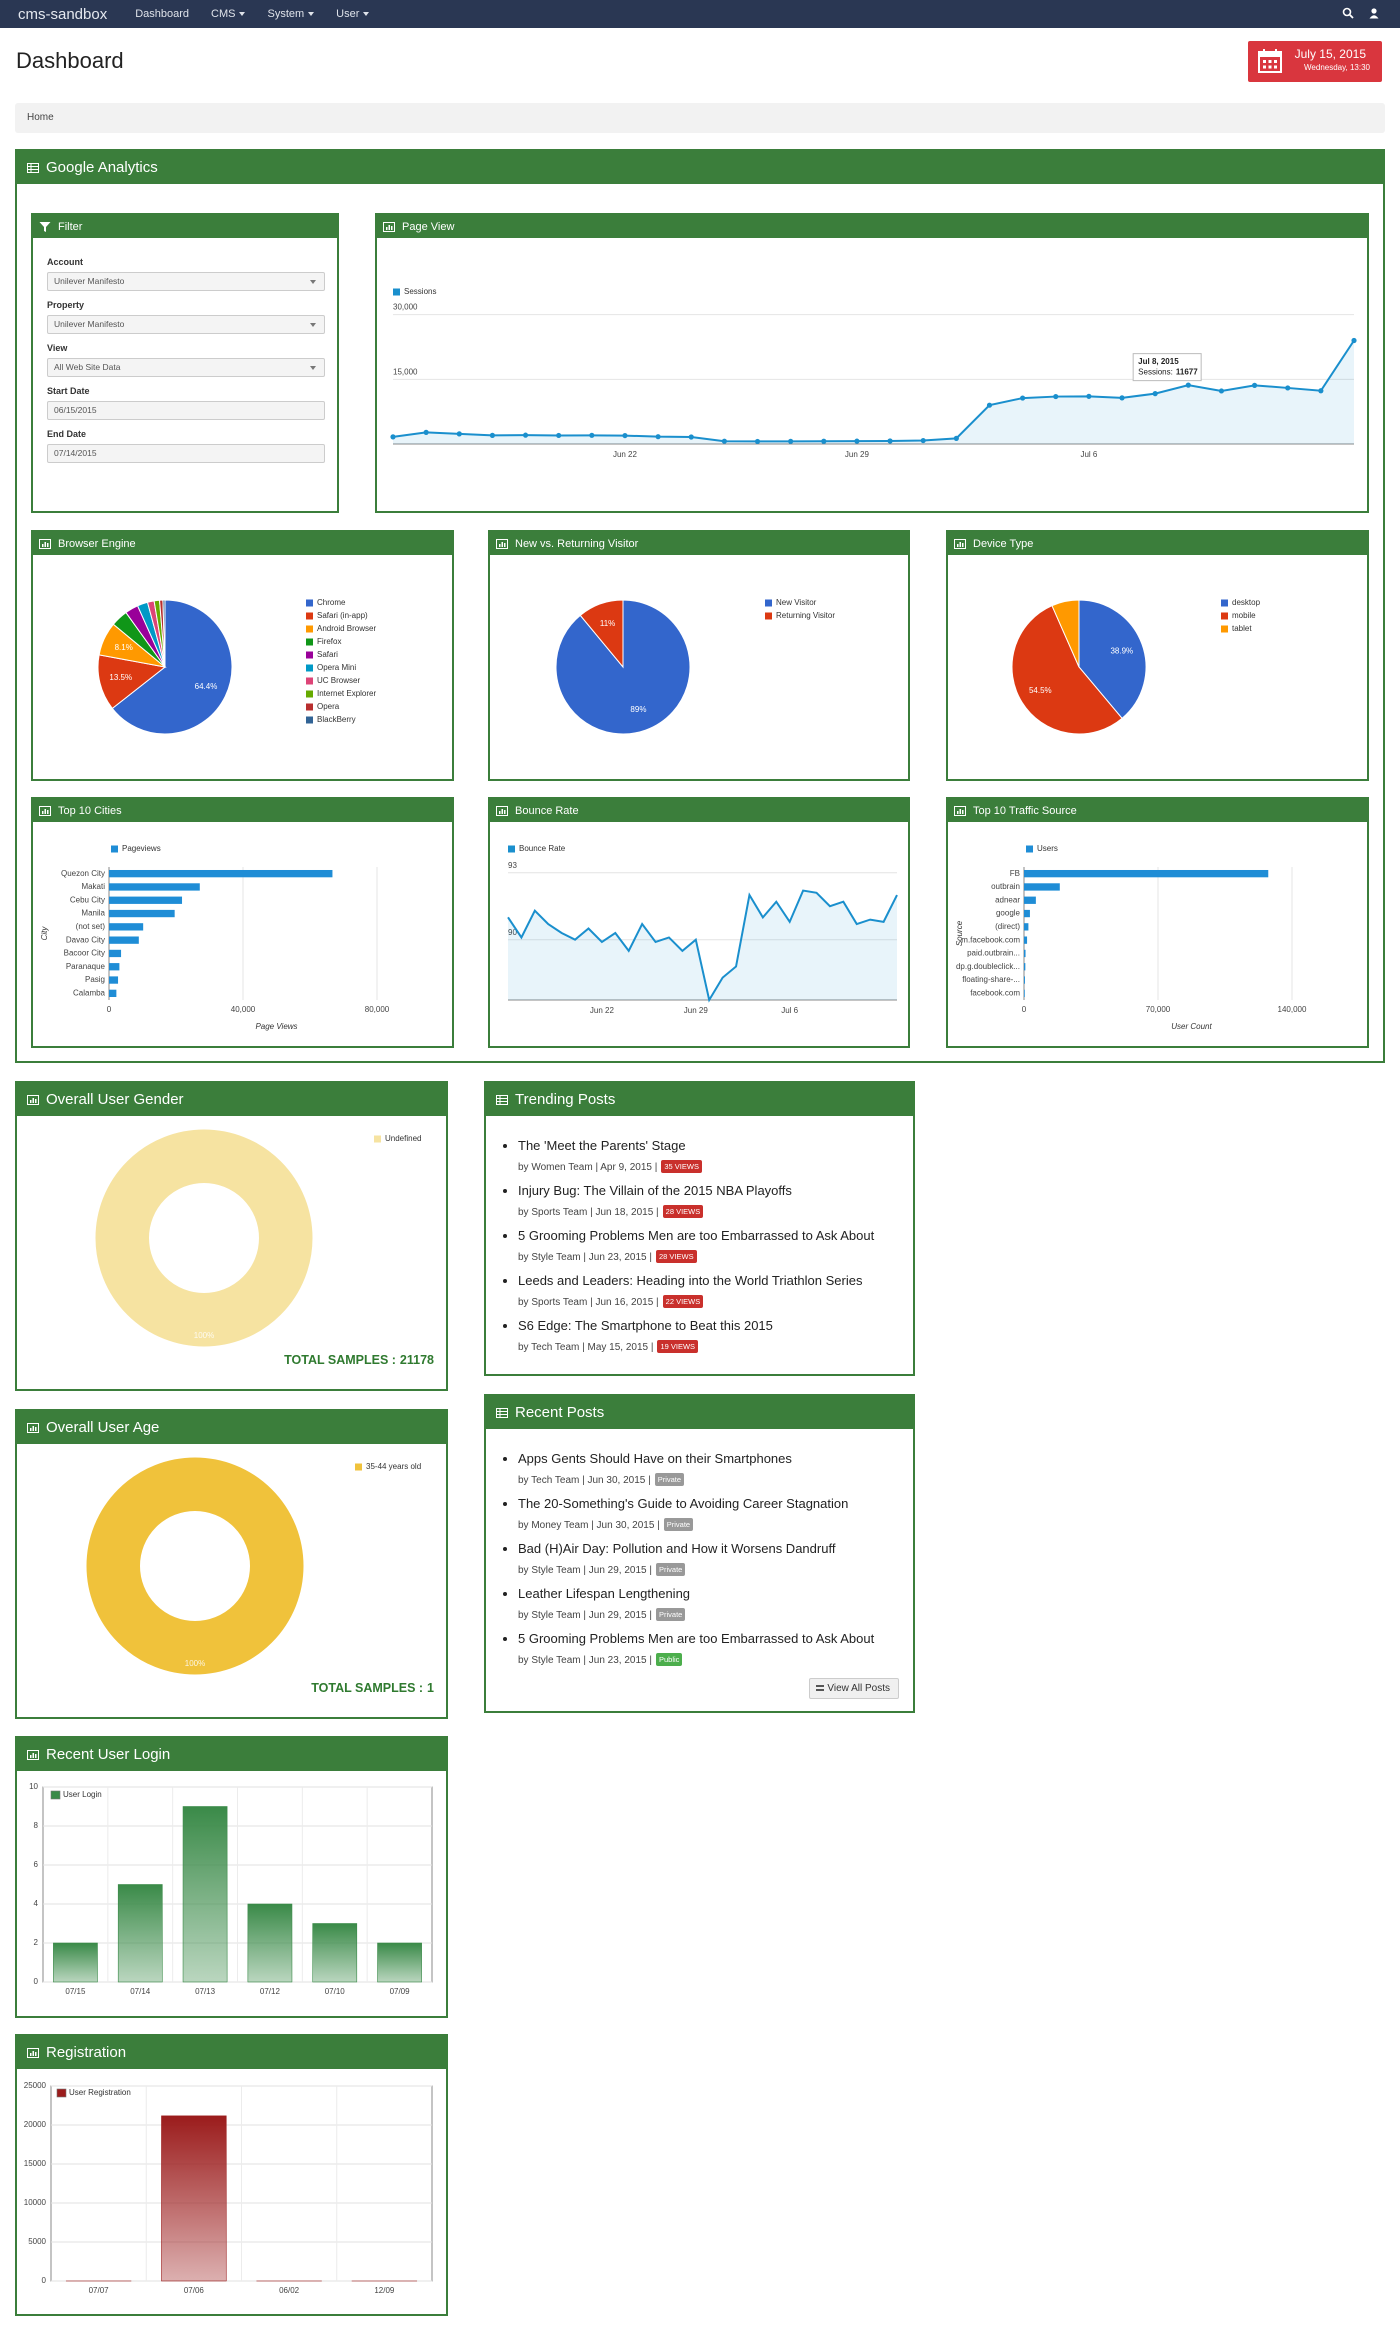 This screenshot has height=2341, width=1400. What do you see at coordinates (338, 680) in the screenshot?
I see `legend-label: UC Browser` at bounding box center [338, 680].